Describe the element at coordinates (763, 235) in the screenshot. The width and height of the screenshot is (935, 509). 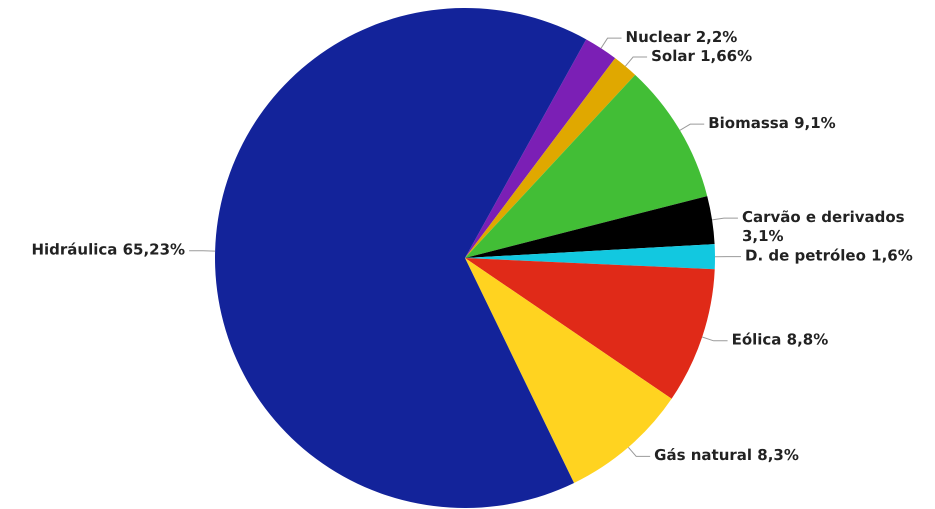
I see `data-label: 3,1%` at that location.